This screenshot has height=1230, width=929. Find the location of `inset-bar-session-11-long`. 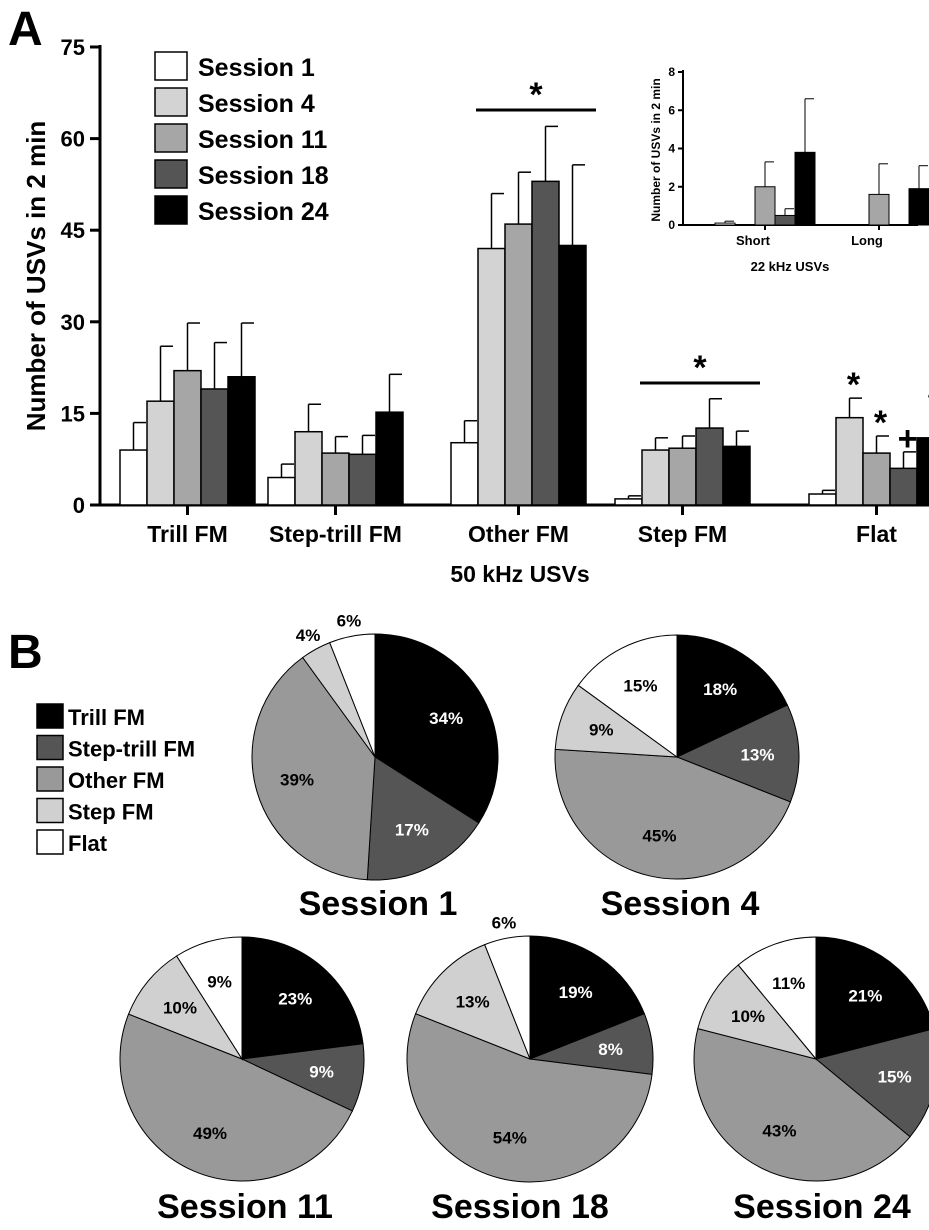

inset-bar-session-11-long is located at coordinates (879, 209).